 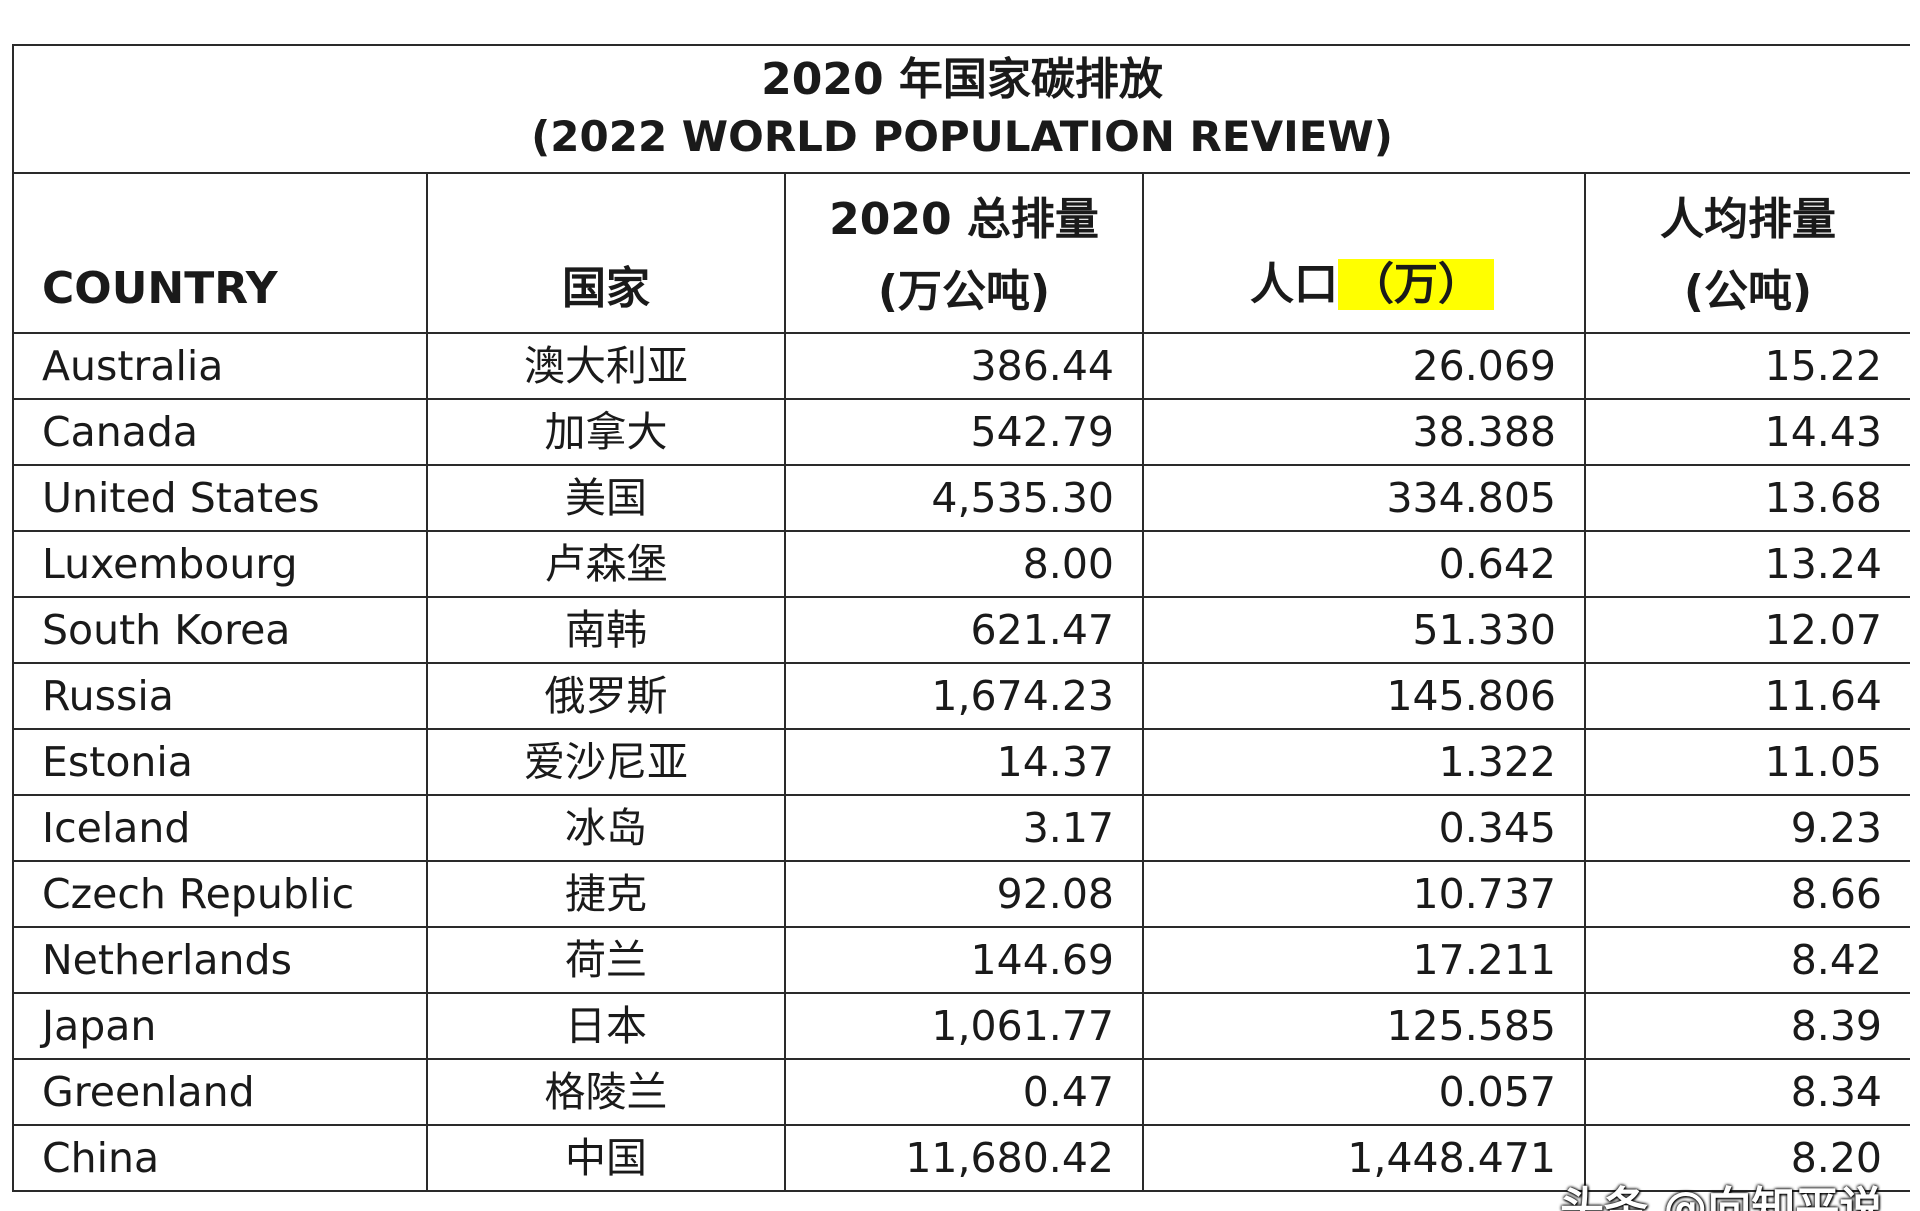 What do you see at coordinates (962, 136) in the screenshot?
I see `table-subtitle: (2022 WORLD POPULATION REVIEW)` at bounding box center [962, 136].